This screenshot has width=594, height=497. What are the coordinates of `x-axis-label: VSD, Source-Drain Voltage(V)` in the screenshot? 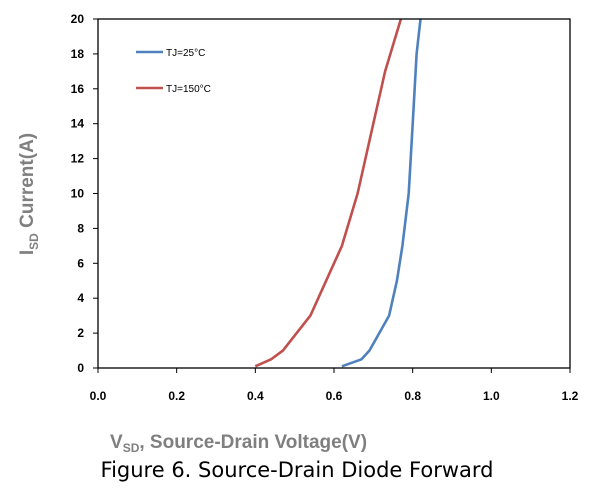 It's located at (239, 443).